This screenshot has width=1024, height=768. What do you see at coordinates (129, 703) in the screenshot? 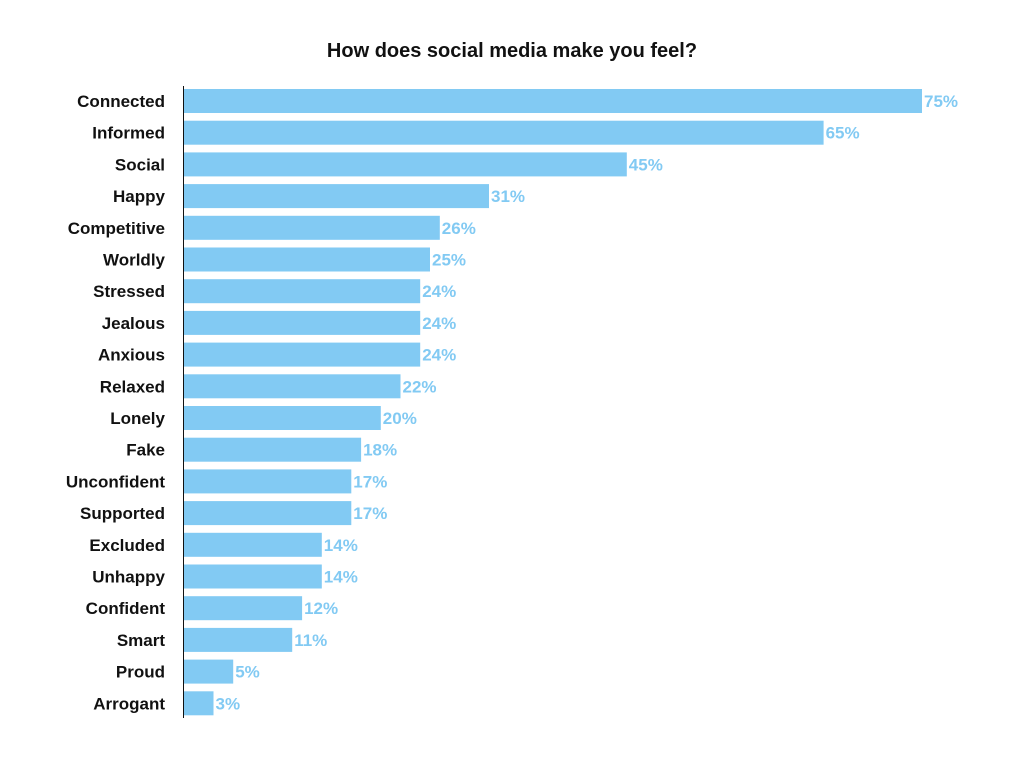
I see `category-label-arrogant: Arrogant` at bounding box center [129, 703].